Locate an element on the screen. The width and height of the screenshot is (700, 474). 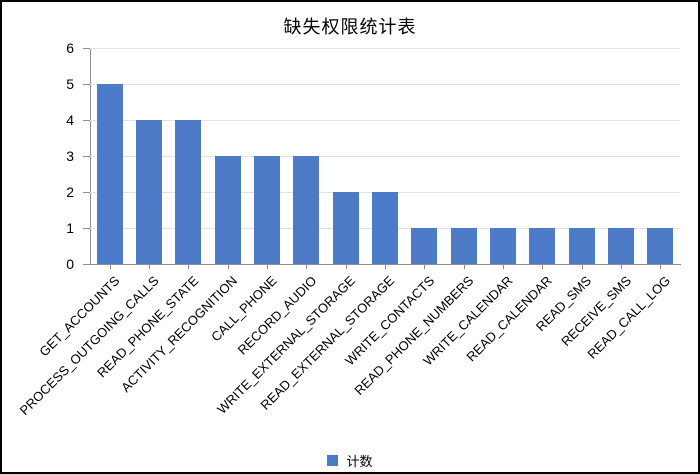
chart-title: 缺失权限统计表 is located at coordinates (350, 27).